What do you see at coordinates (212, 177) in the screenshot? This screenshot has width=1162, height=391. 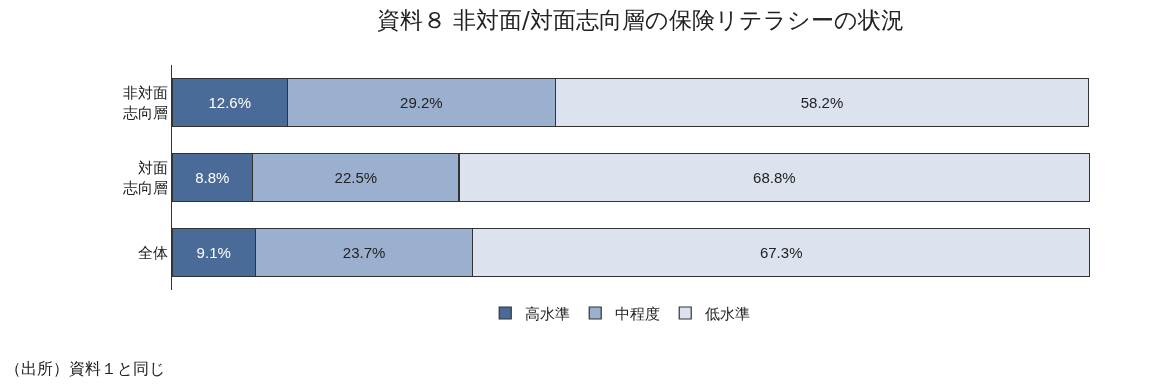 I see `data-label: 8.8%` at bounding box center [212, 177].